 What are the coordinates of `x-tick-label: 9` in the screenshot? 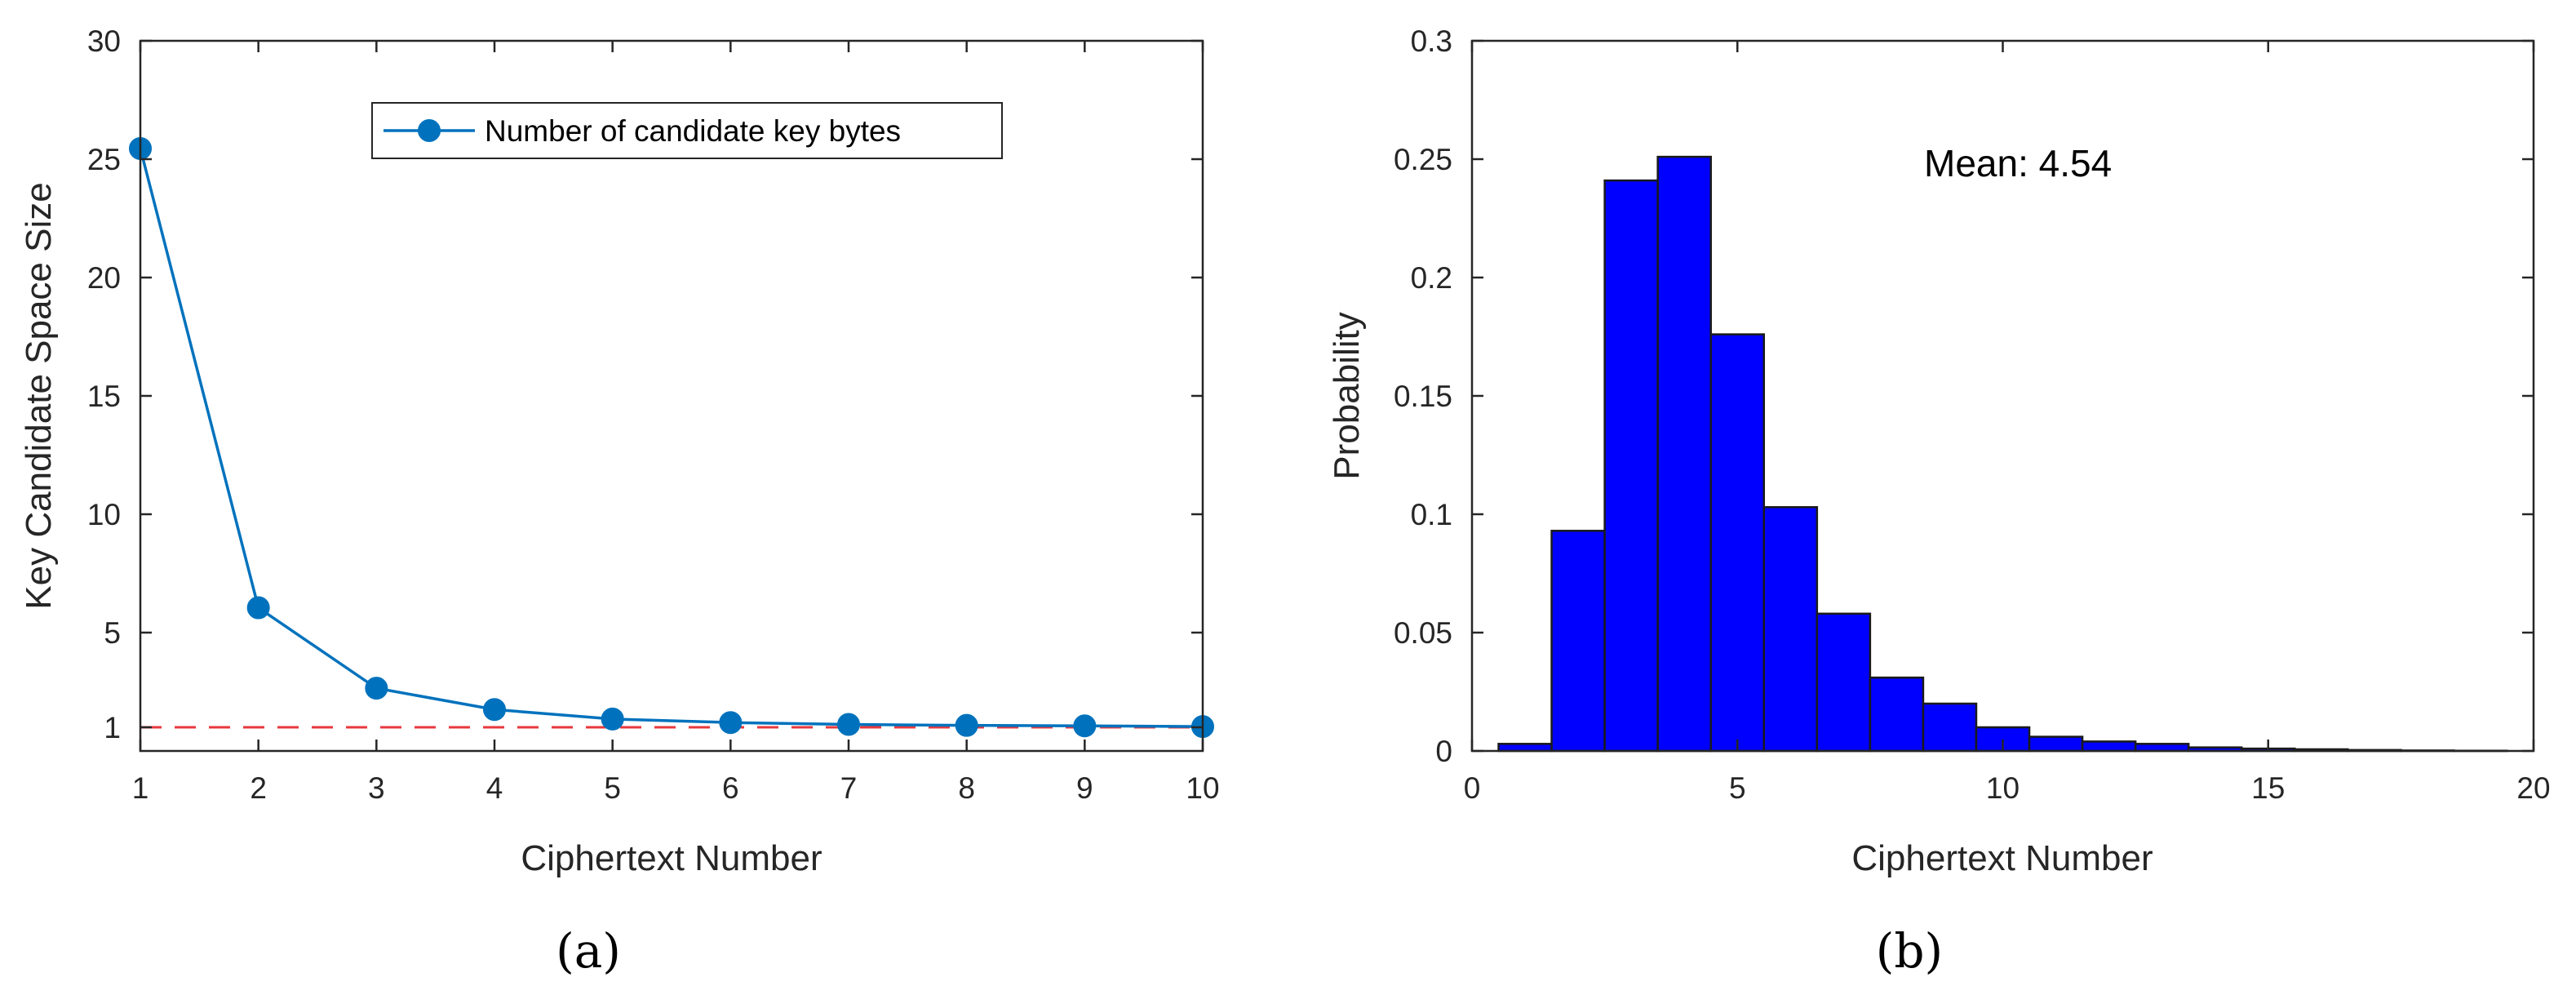 It's located at (1084, 788).